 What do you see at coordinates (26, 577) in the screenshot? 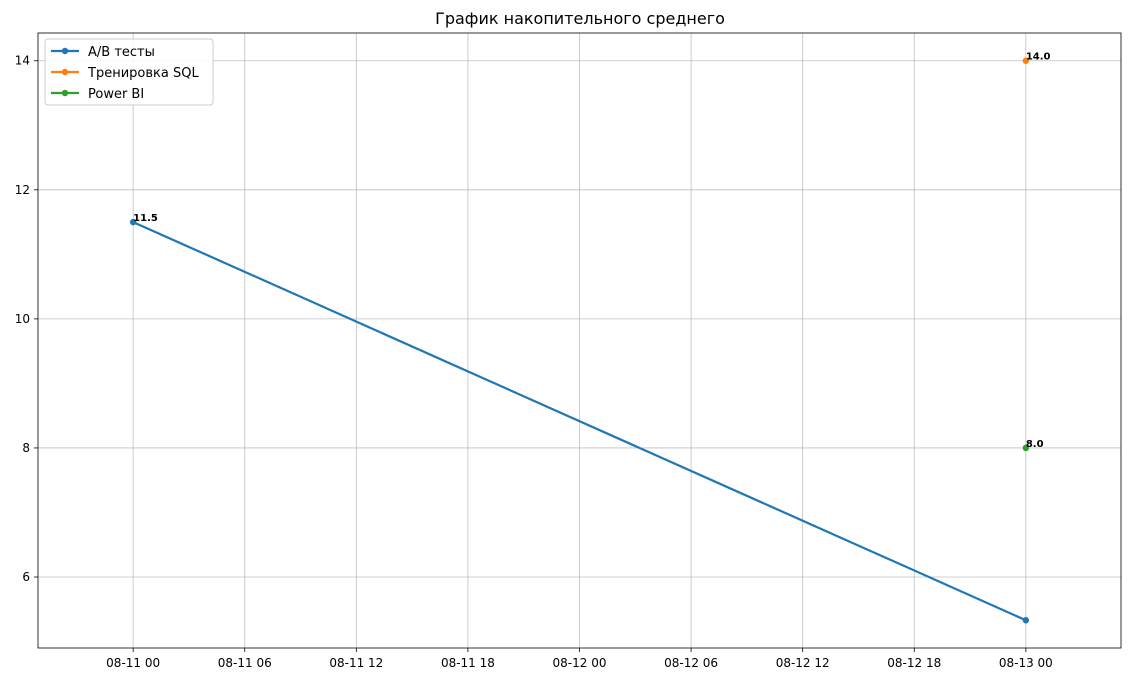
I see `y-tick-label: 6` at bounding box center [26, 577].